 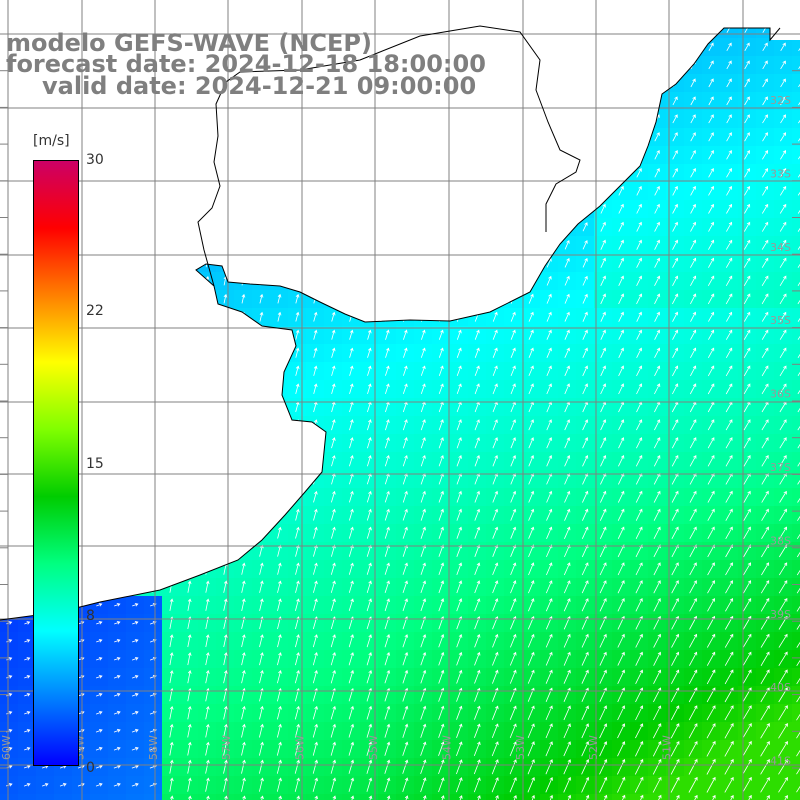 What do you see at coordinates (51, 141) in the screenshot?
I see `colorbar-unit-label: [m/s]` at bounding box center [51, 141].